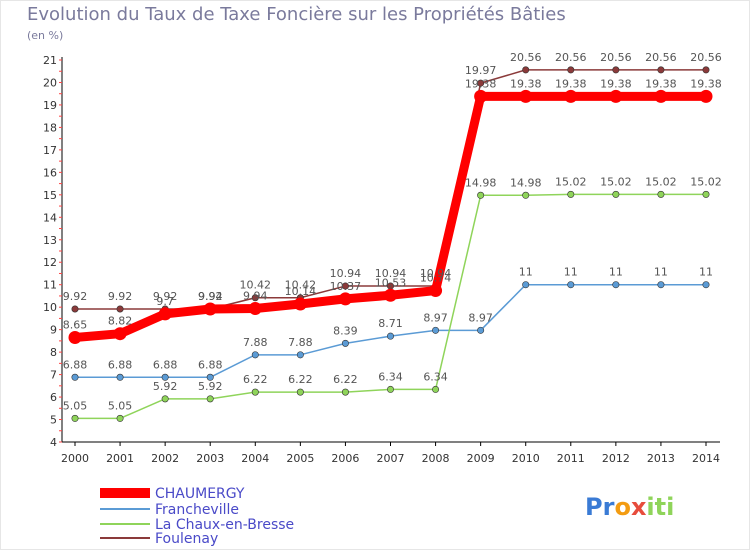 The width and height of the screenshot is (750, 550). I want to click on x-tick-label: 2013, so click(661, 458).